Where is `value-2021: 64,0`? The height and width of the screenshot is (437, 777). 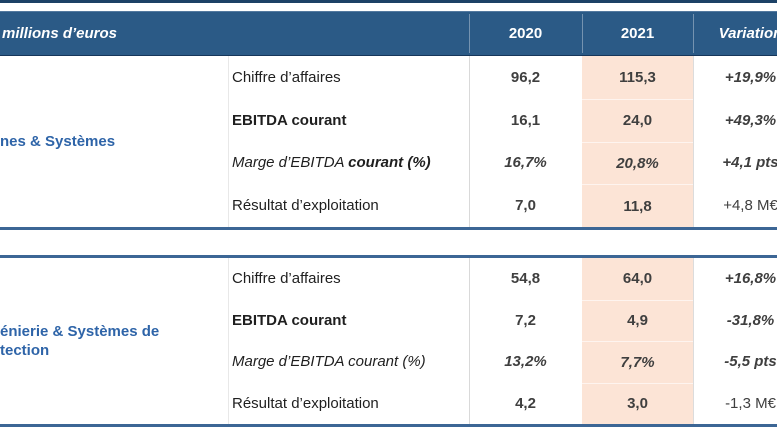
value-2021: 64,0 is located at coordinates (637, 279).